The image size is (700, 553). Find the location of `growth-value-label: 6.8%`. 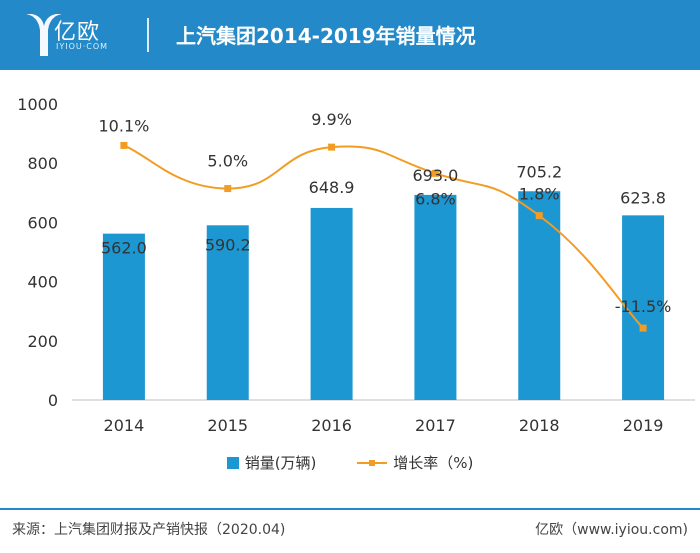

growth-value-label: 6.8% is located at coordinates (435, 198).